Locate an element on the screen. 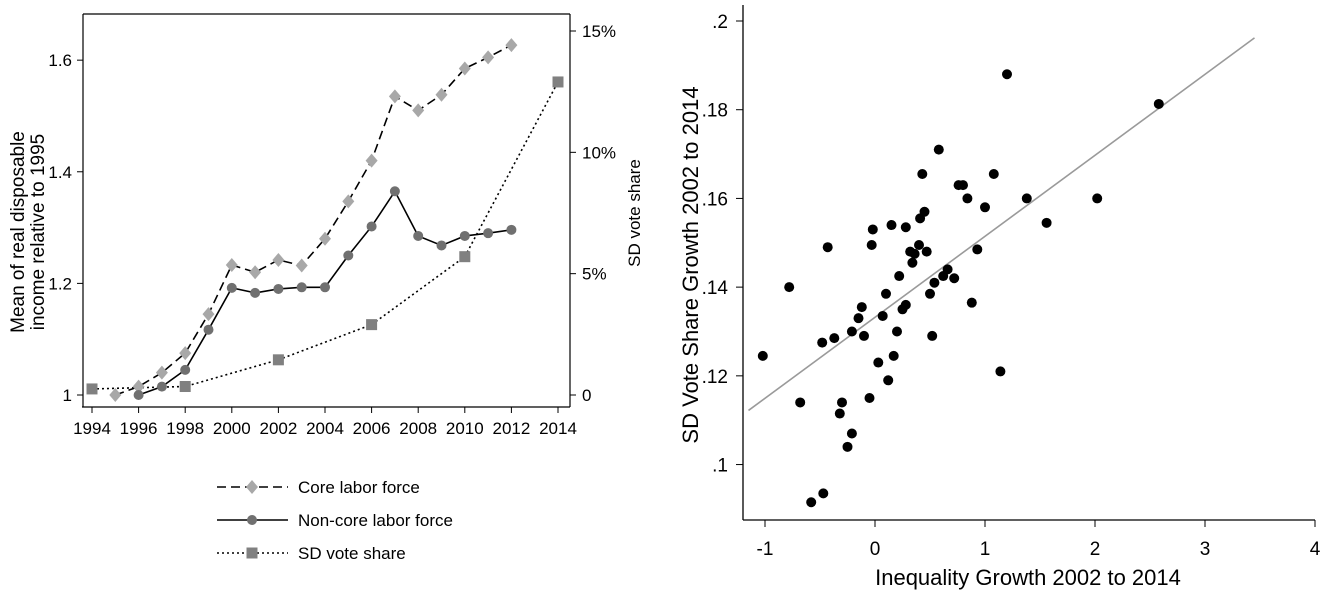  right-y-axis-title: SD vote share is located at coordinates (632, 213).